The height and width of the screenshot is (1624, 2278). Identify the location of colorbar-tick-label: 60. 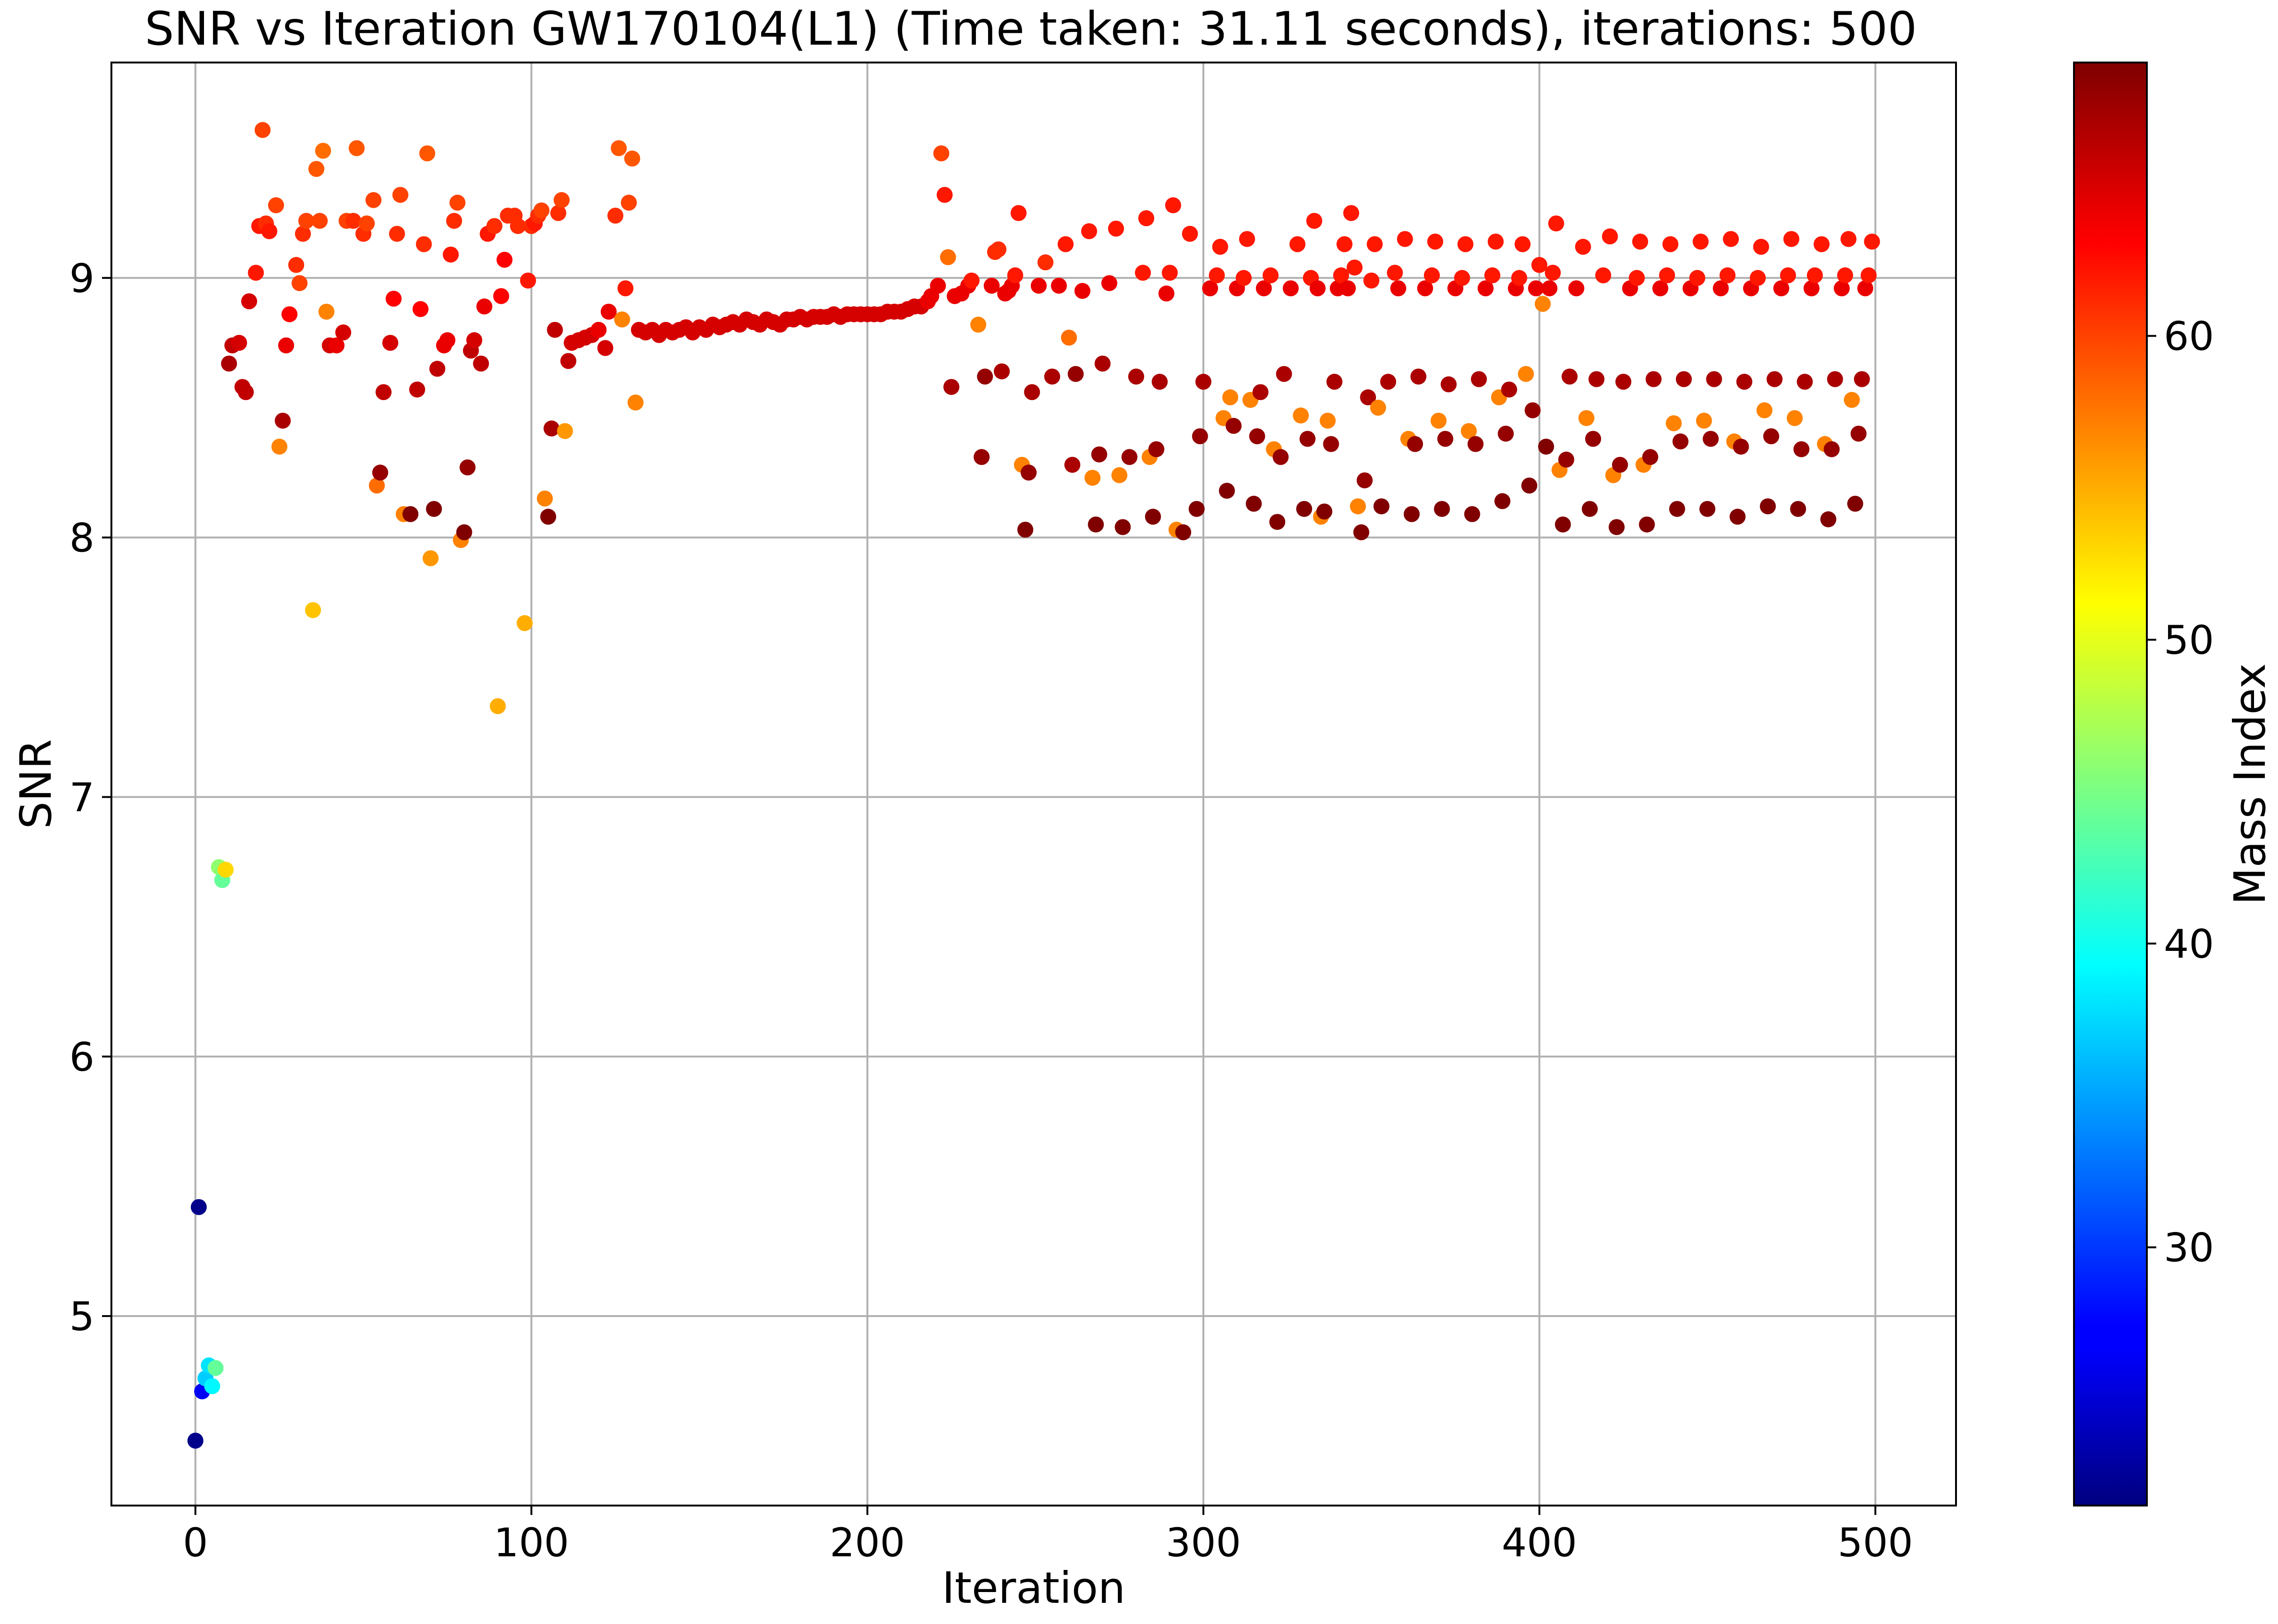
(2189, 337).